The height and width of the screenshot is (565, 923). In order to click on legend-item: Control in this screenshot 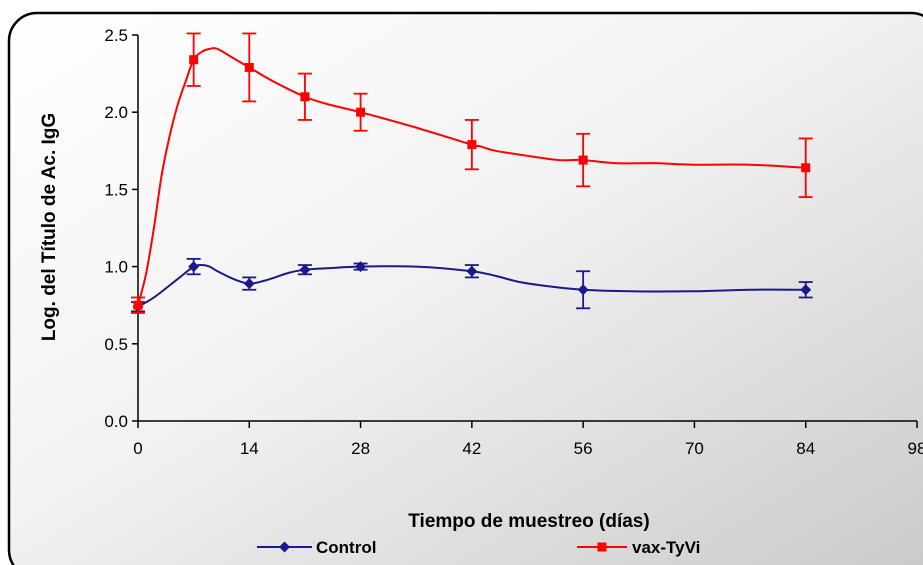, I will do `click(316, 547)`.